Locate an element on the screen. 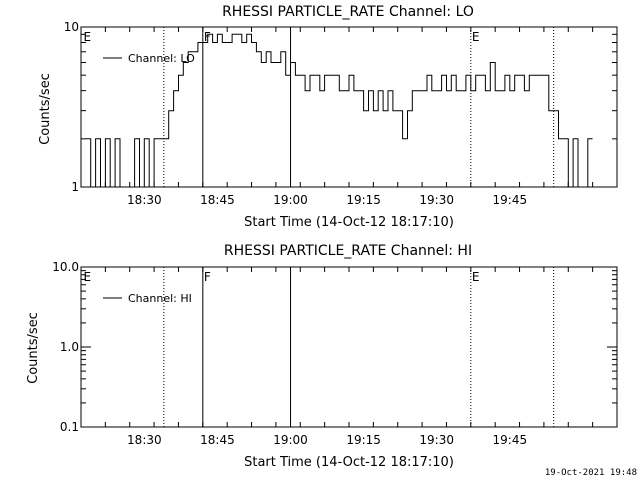  y-tick-label: 10.0 is located at coordinates (65, 267).